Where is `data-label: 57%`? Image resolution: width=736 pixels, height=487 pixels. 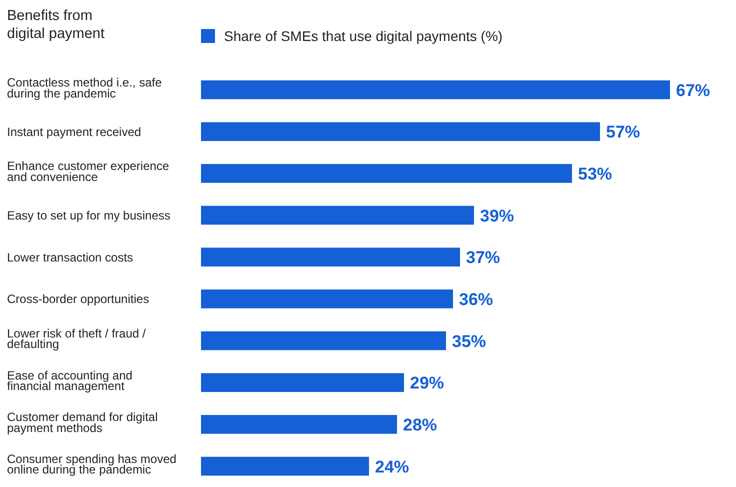
data-label: 57% is located at coordinates (623, 132).